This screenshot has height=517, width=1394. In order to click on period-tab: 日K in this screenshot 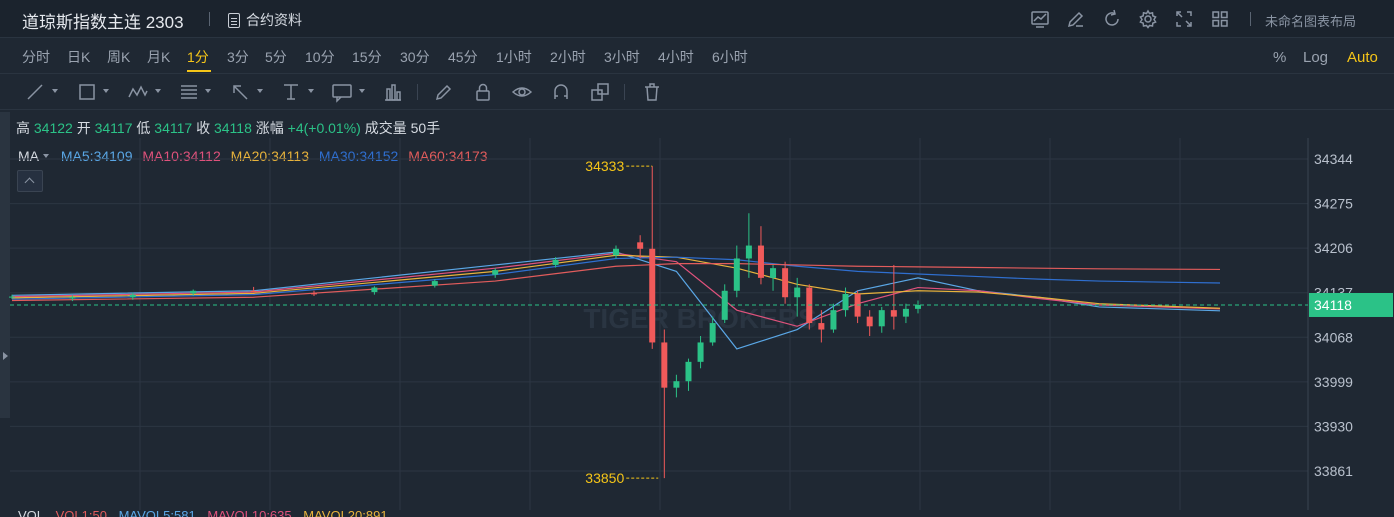, I will do `click(79, 57)`.